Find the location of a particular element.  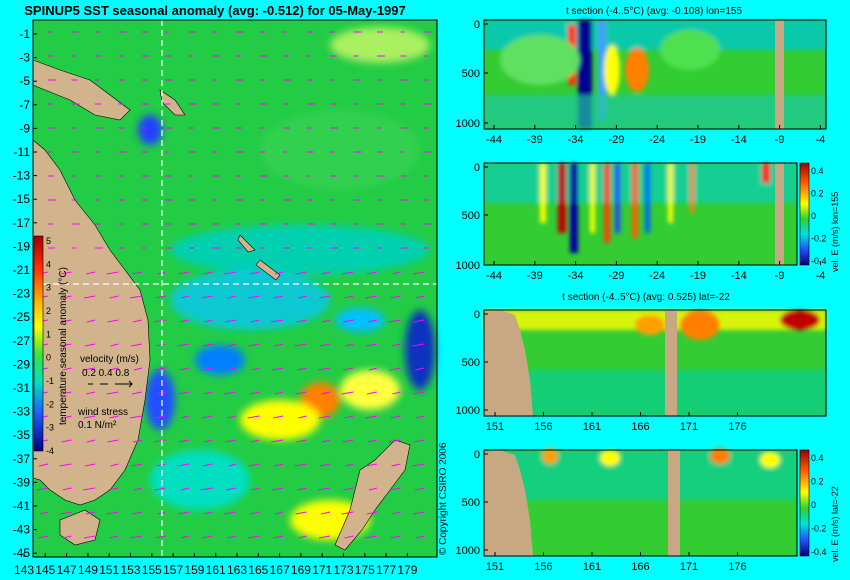

panel-x-tick-label: -24 is located at coordinates (657, 276).